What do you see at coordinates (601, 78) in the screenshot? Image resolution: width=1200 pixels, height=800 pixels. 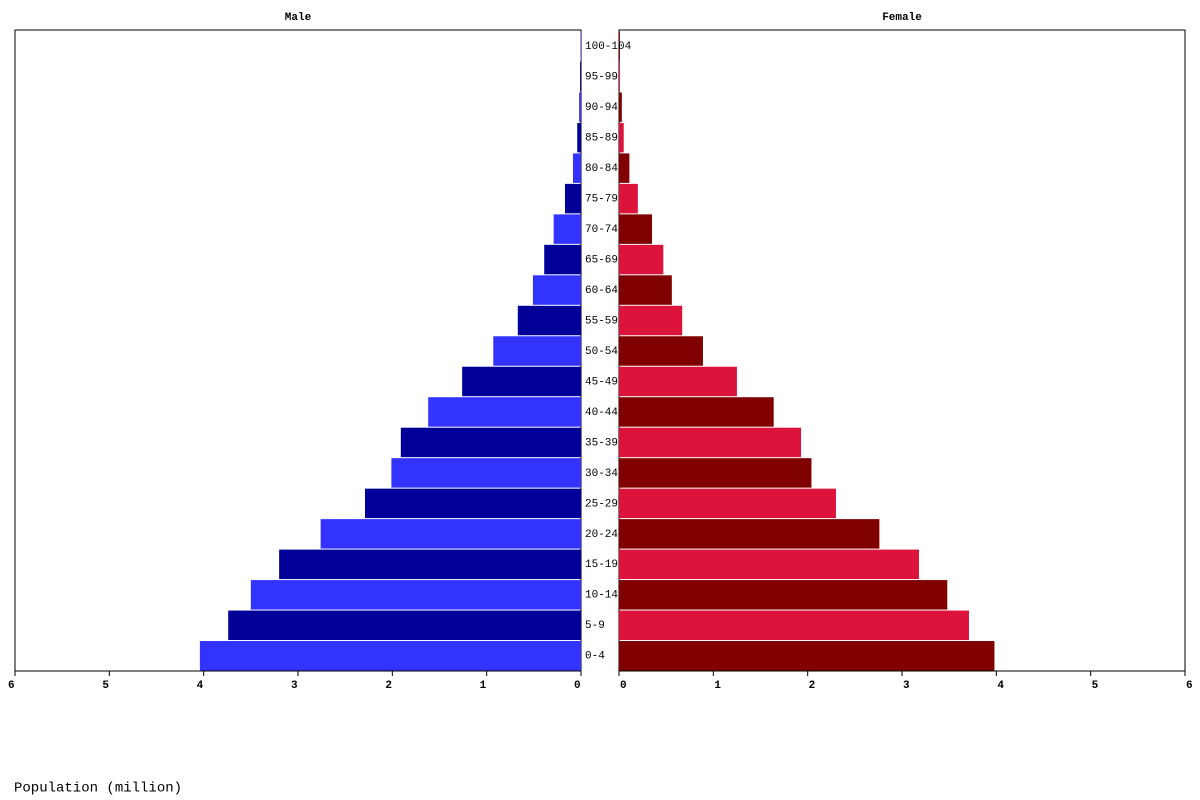 I see `age-label: 95-99` at bounding box center [601, 78].